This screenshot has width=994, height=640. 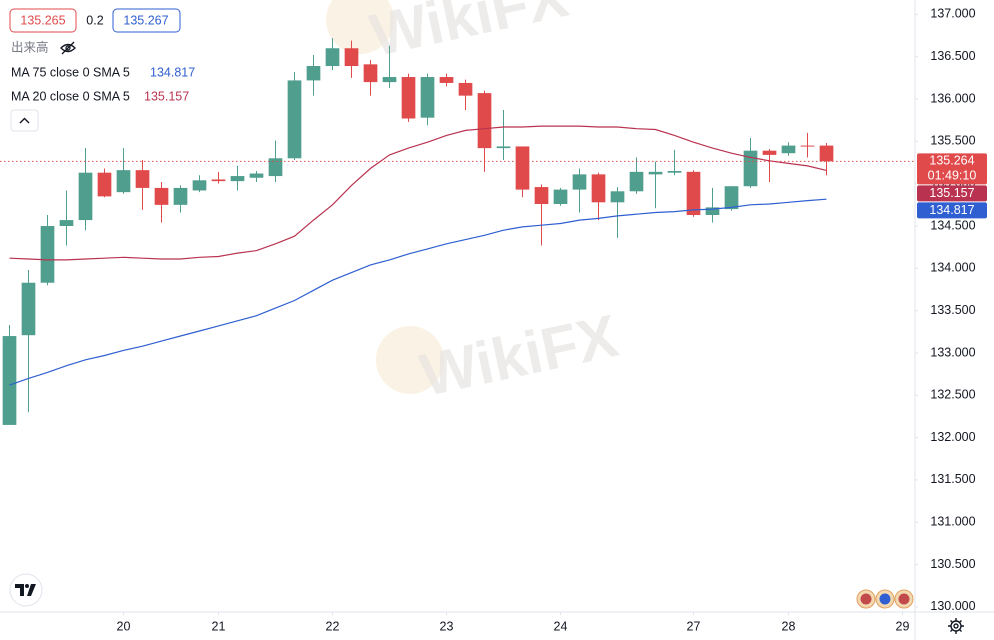 What do you see at coordinates (333, 626) in the screenshot?
I see `x-tick-label: 22` at bounding box center [333, 626].